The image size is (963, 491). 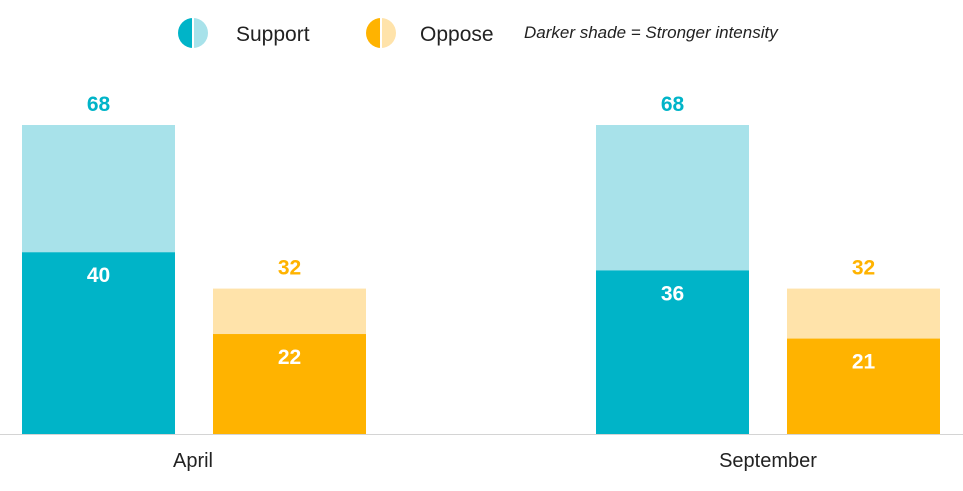 I want to click on data-label-total-support-april: 68, so click(x=99, y=104).